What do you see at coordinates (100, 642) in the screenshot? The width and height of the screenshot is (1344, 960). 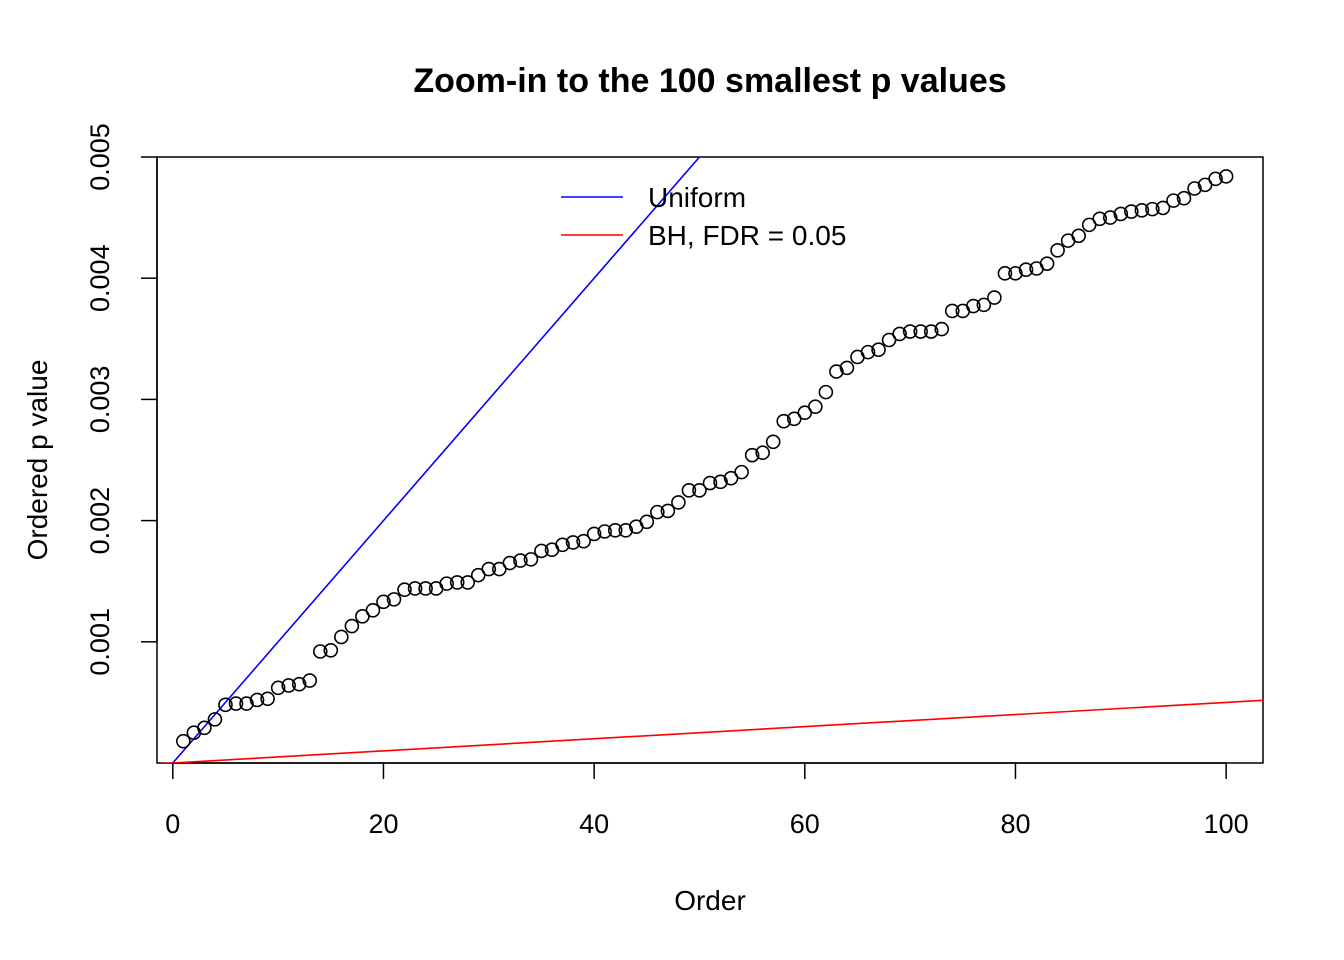 I see `y-tick-label: 0.001` at bounding box center [100, 642].